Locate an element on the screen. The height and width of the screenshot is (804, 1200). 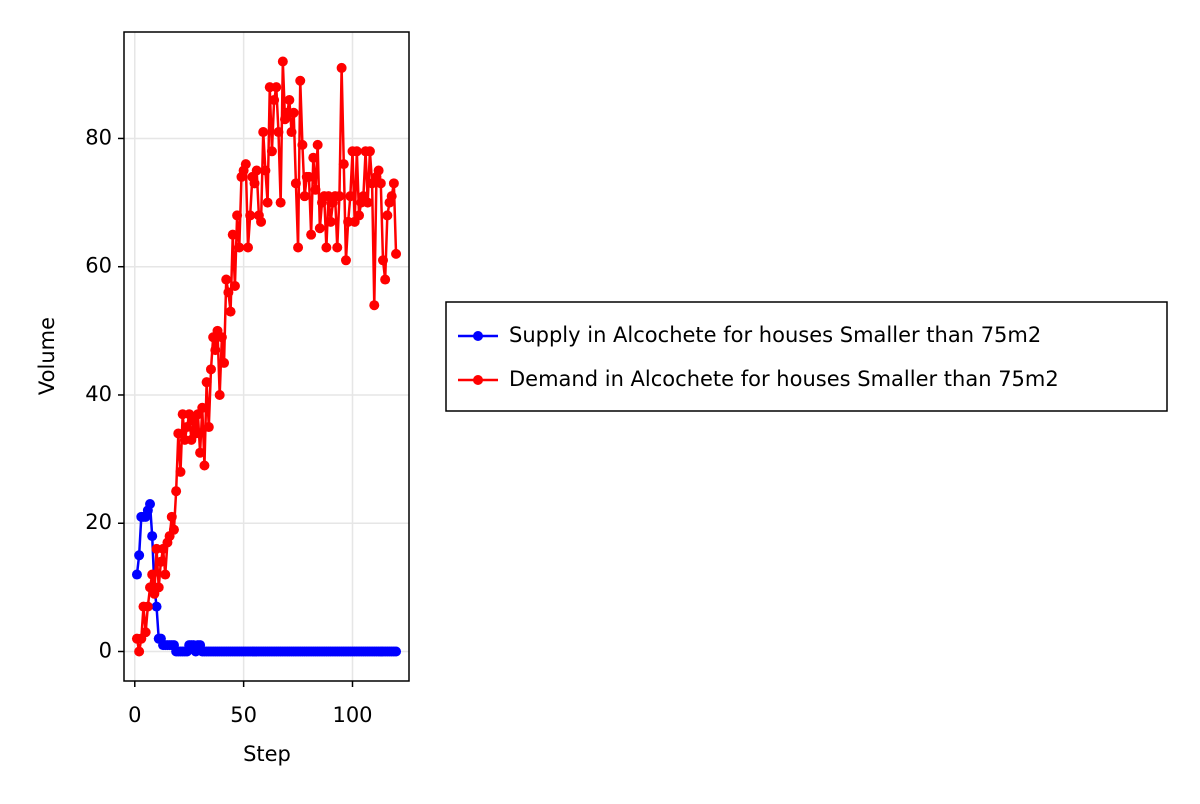
y-tick-label: 60 is located at coordinates (98, 266).